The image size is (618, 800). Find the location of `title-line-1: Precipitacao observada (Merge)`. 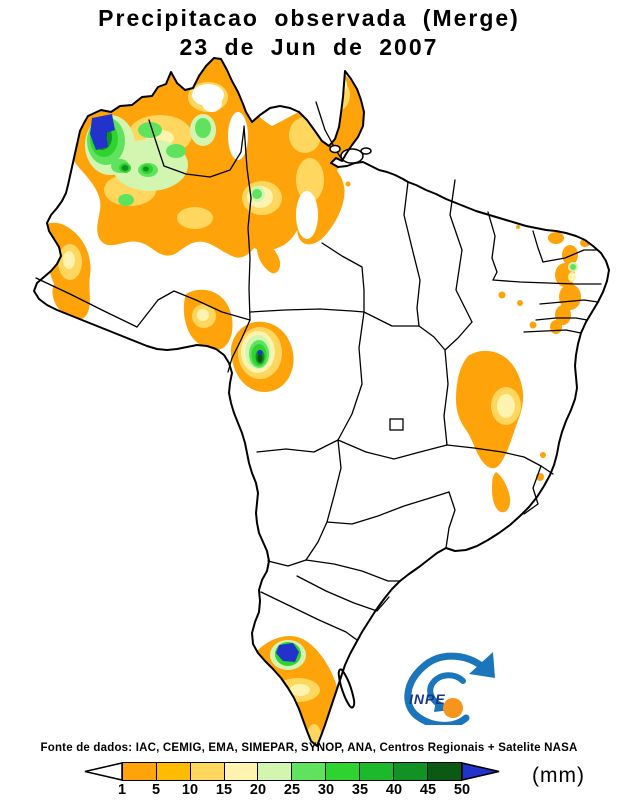

title-line-1: Precipitacao observada (Merge) is located at coordinates (309, 18).